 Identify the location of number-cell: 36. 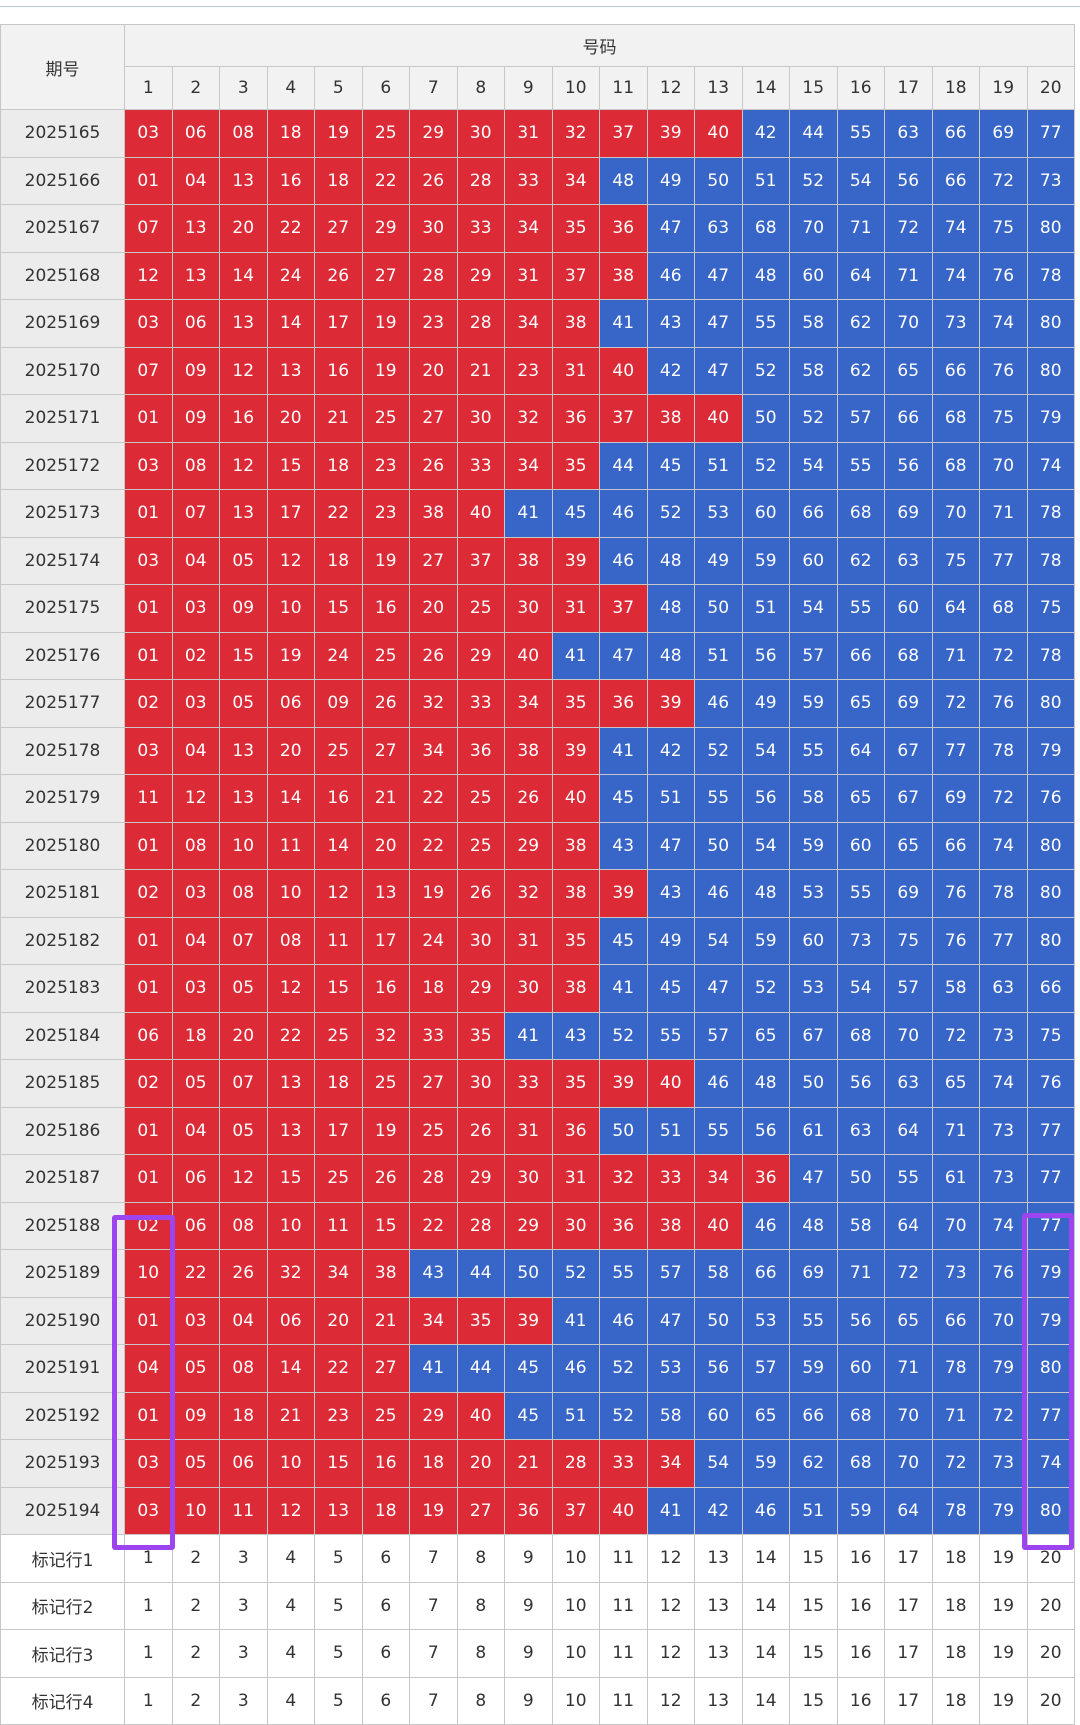
(623, 228).